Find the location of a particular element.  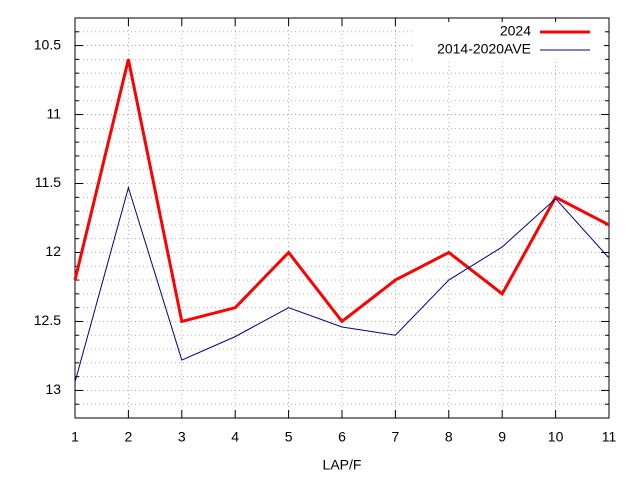

y-tick-label: 12 is located at coordinates (53, 251).